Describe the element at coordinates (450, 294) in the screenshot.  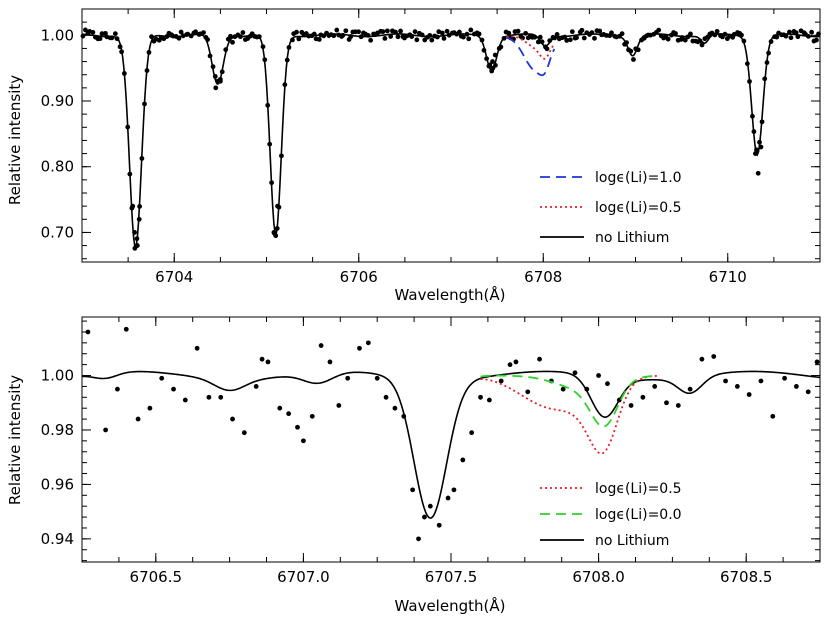
I see `x-axis-label-top: Wavelength(Å)` at that location.